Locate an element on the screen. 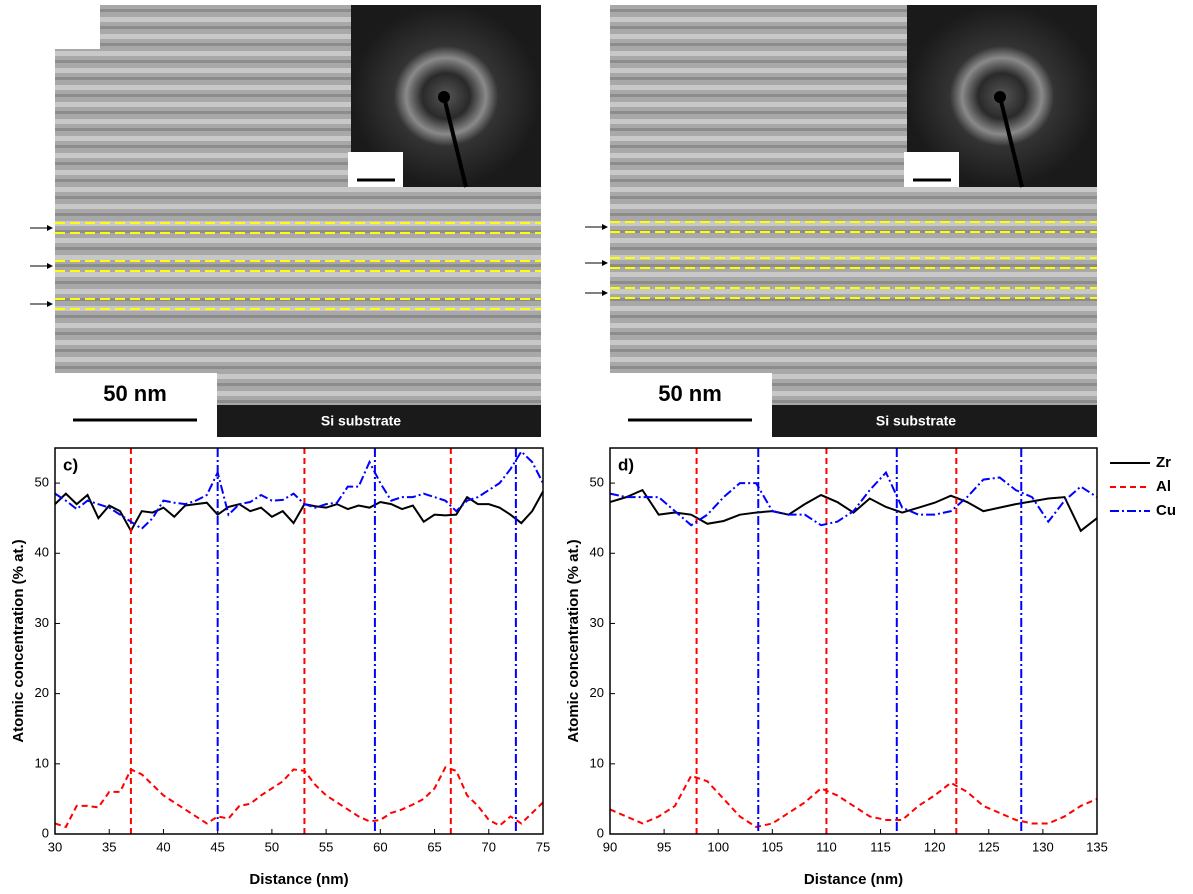 Image resolution: width=1193 pixels, height=894 pixels. x-tick-label: 65 is located at coordinates (434, 846).